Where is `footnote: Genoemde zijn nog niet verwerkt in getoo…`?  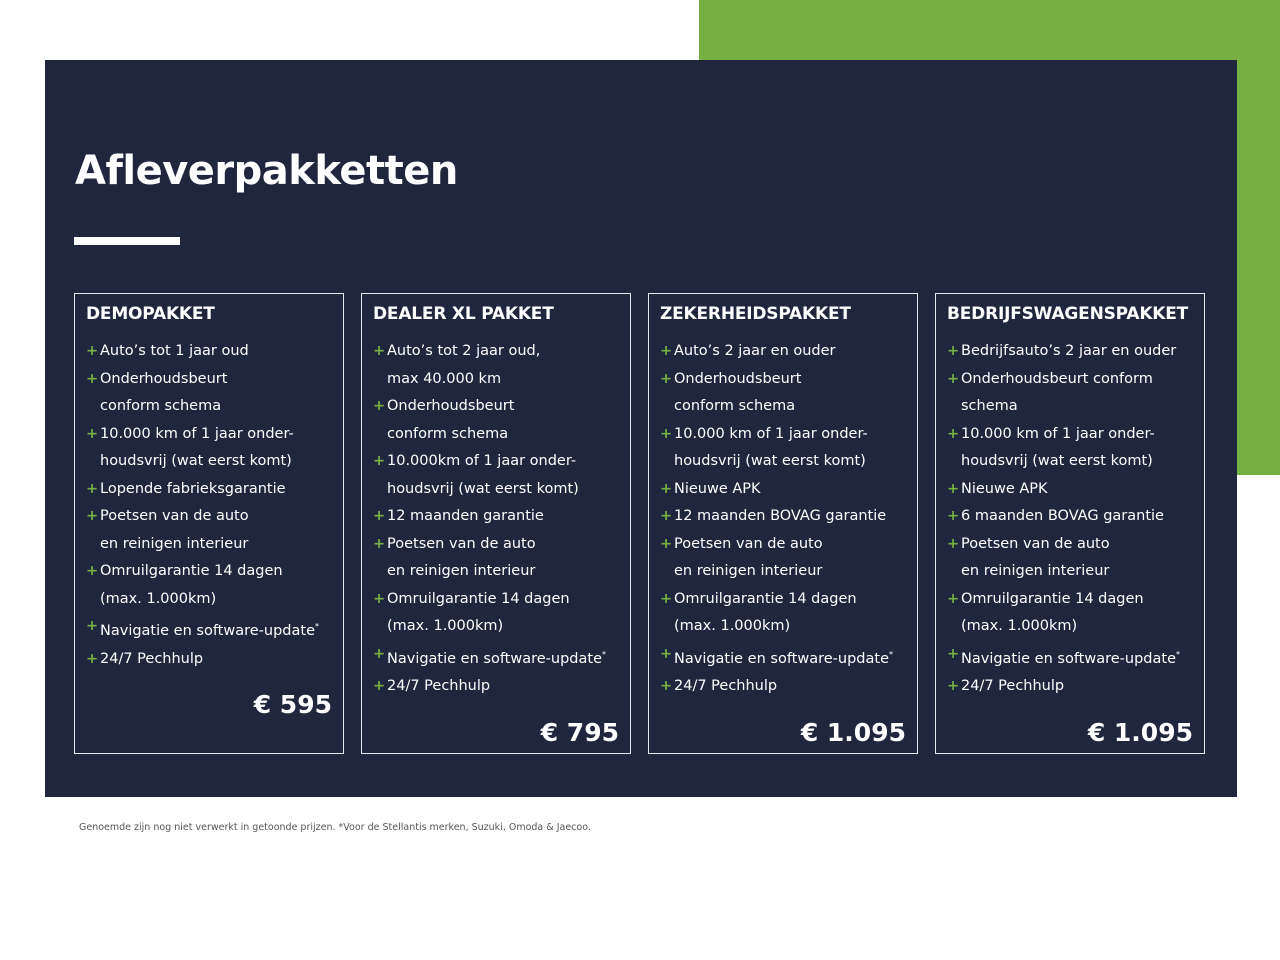 footnote: Genoemde zijn nog niet verwerkt in getoo… is located at coordinates (335, 827).